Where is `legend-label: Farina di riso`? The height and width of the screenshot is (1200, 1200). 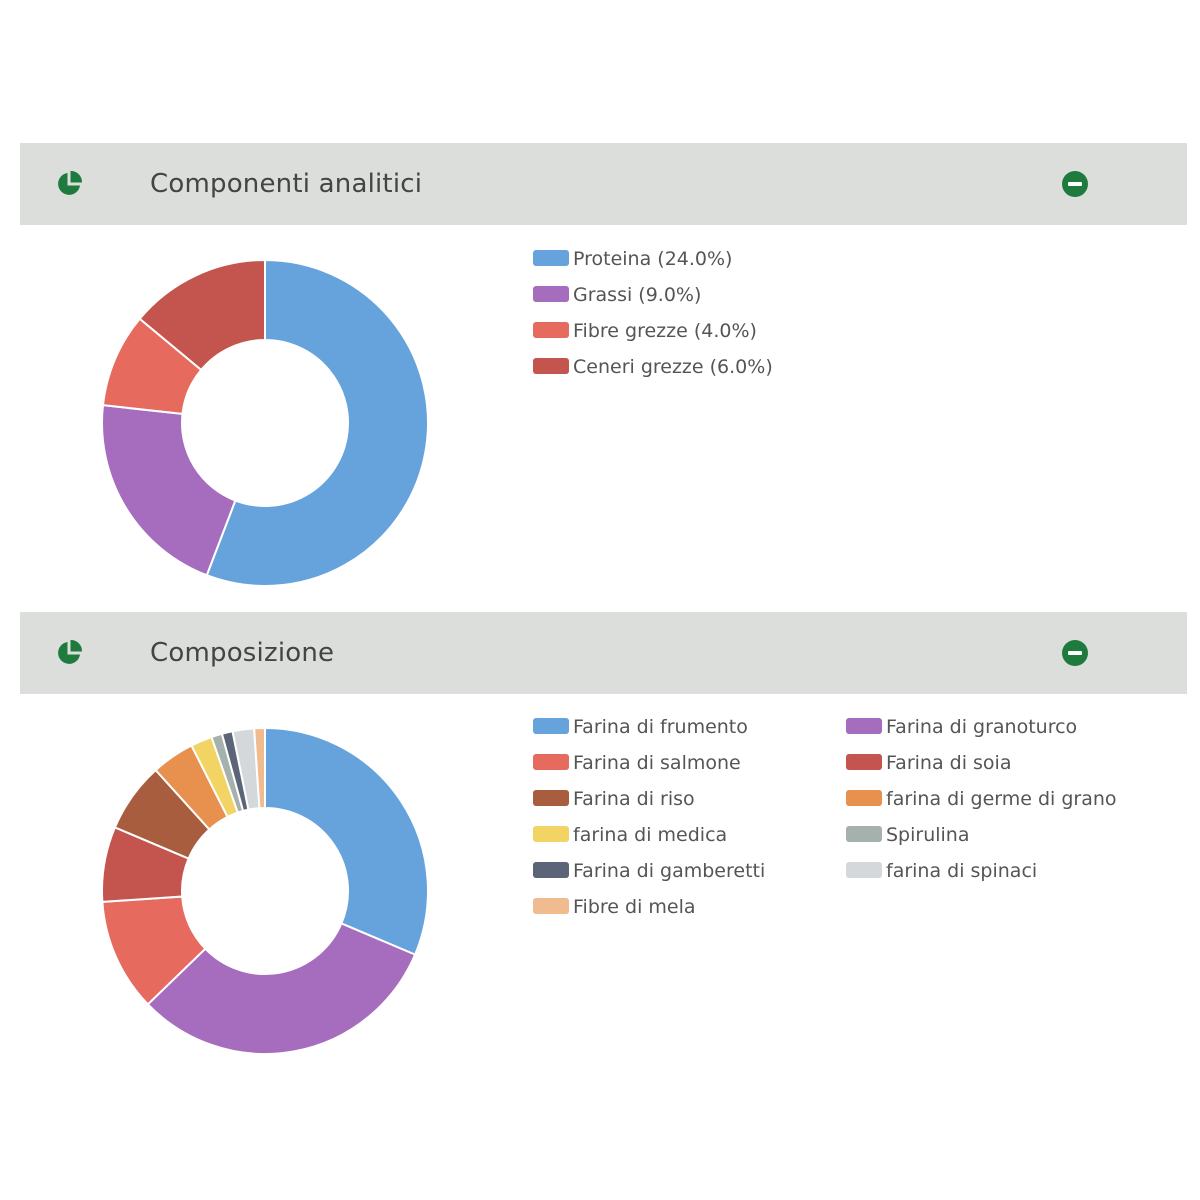 legend-label: Farina di riso is located at coordinates (634, 799).